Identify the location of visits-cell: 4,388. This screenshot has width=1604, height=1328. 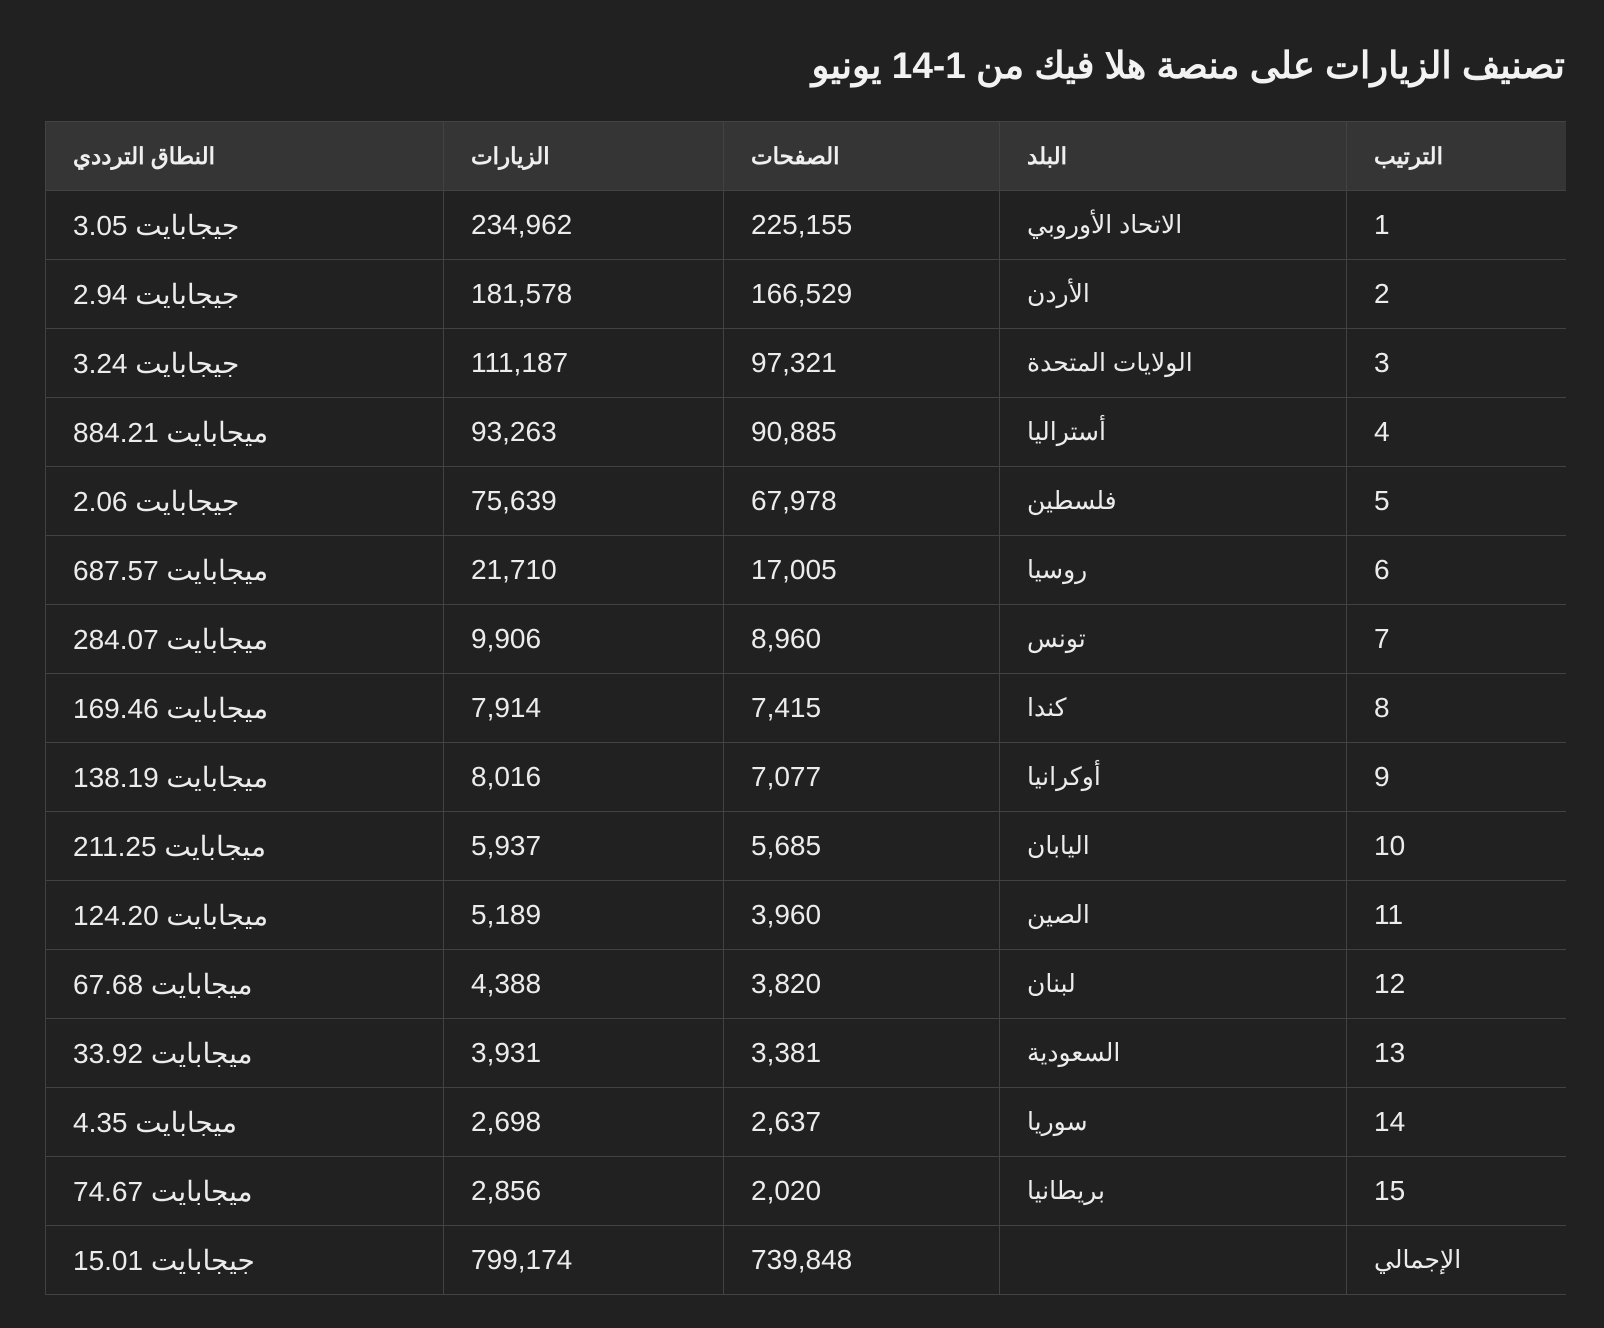
(583, 984).